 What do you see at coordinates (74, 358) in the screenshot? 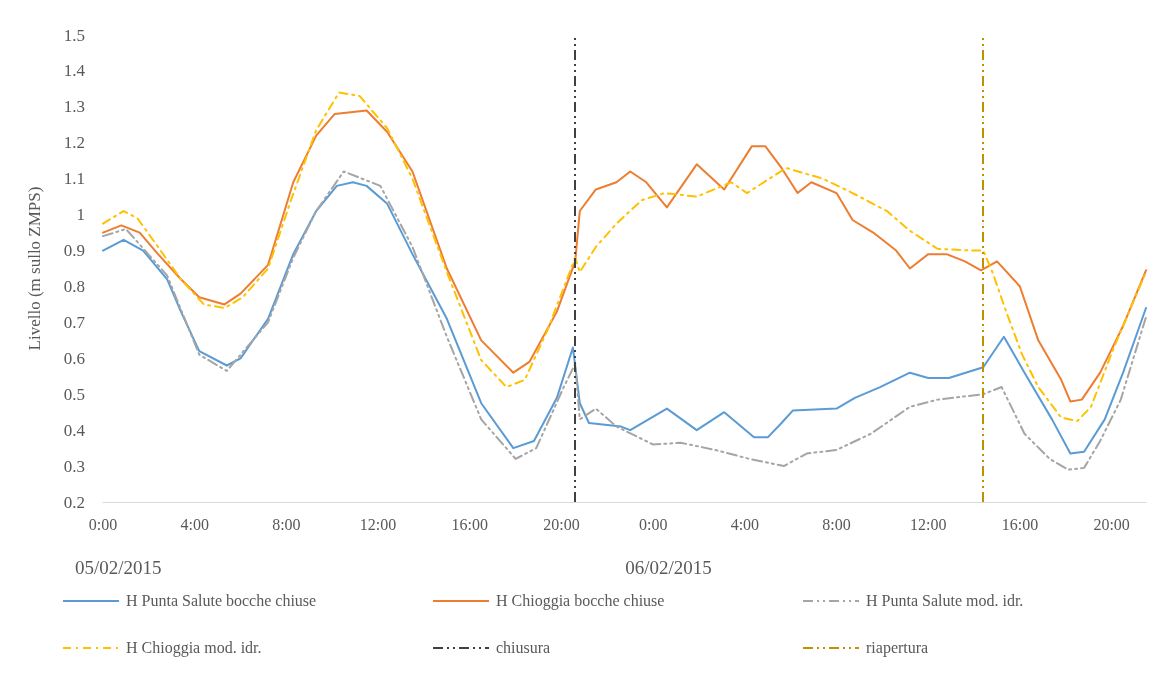
I see `y-tick-label: 0.6` at bounding box center [74, 358].